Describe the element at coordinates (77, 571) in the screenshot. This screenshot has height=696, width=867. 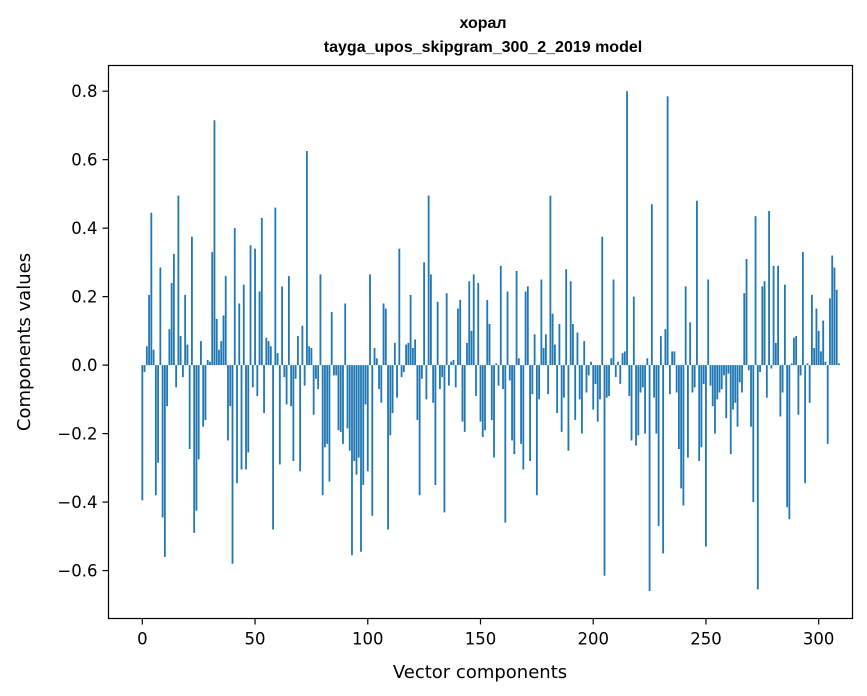
I see `y-tick-label: −0.6` at that location.